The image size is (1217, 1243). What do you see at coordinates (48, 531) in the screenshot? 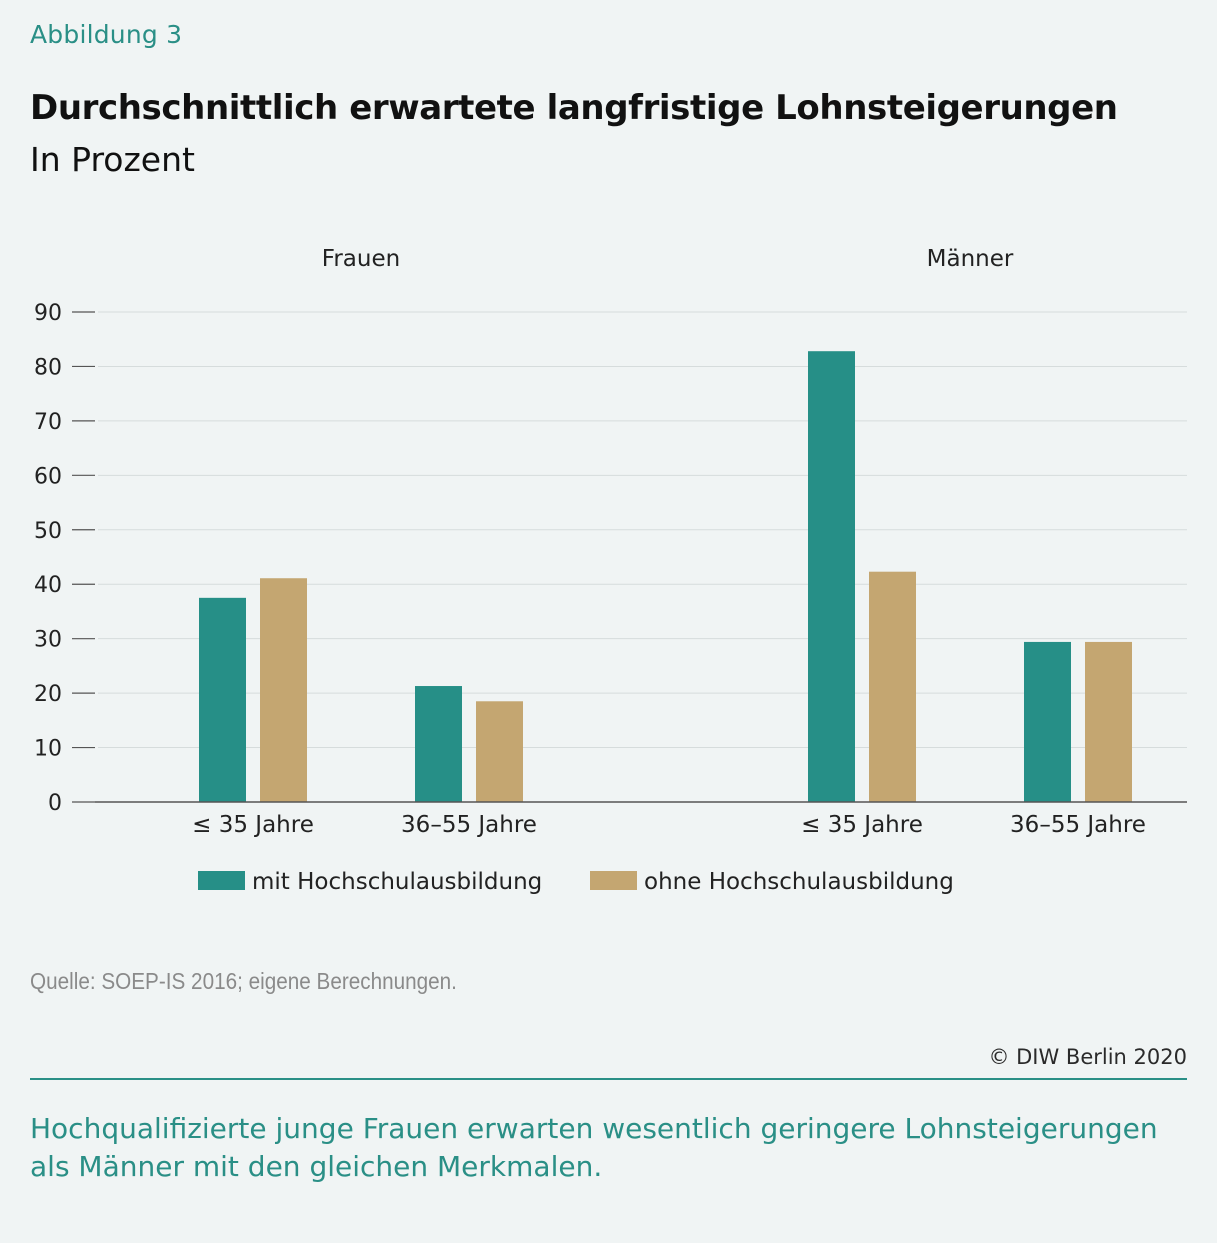
I see `y-tick-label: 50` at bounding box center [48, 531].